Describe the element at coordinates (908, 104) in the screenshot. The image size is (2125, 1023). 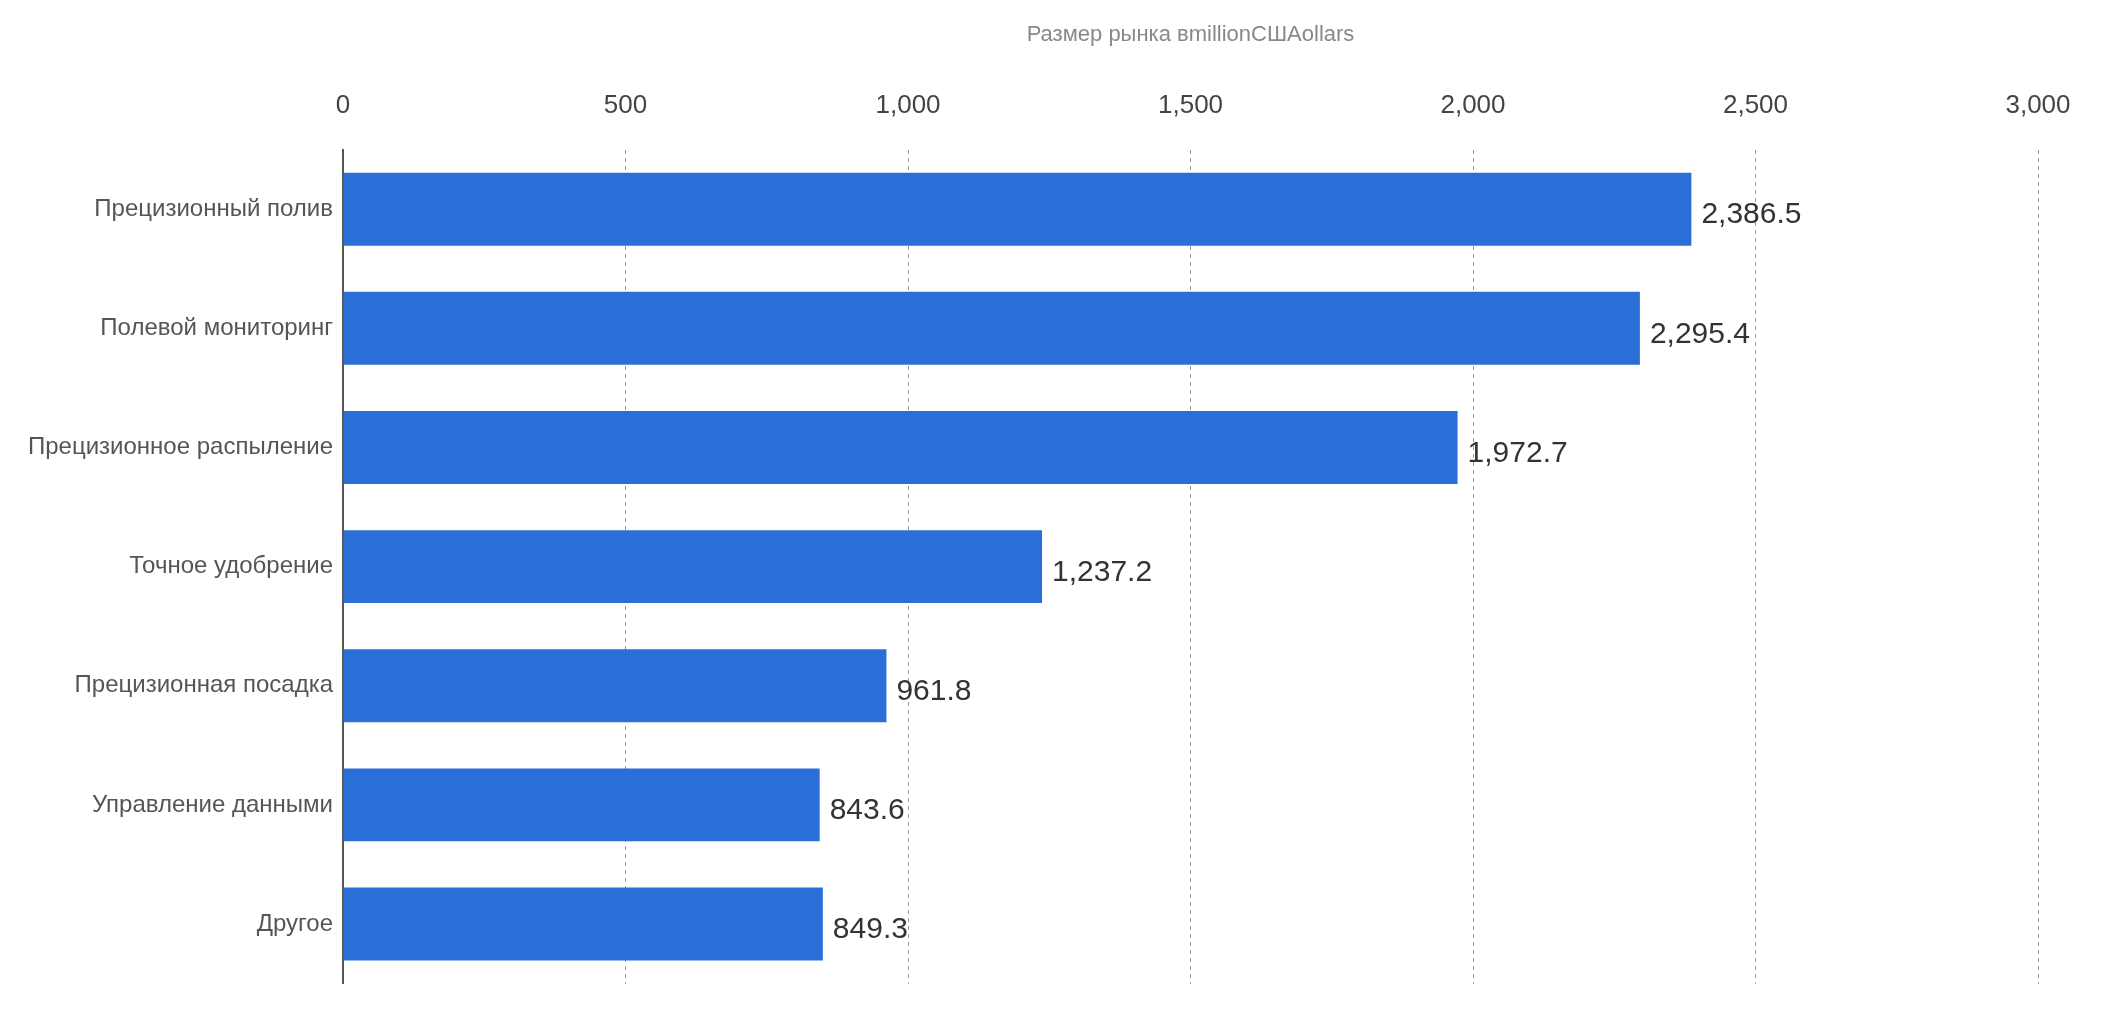
I see `x-tick-label: 1,000` at that location.